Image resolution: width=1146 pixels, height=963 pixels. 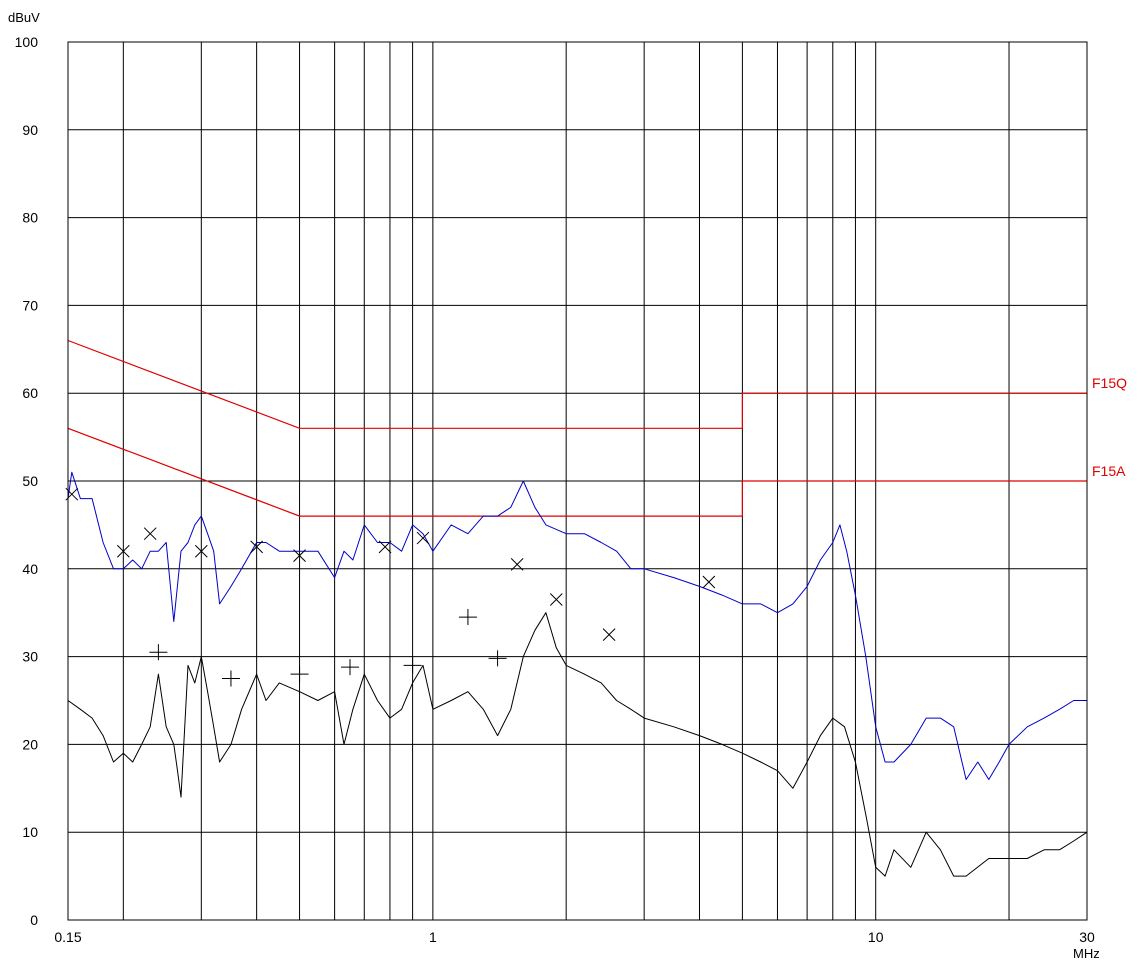 I want to click on limit-line-f15a, so click(x=577, y=472).